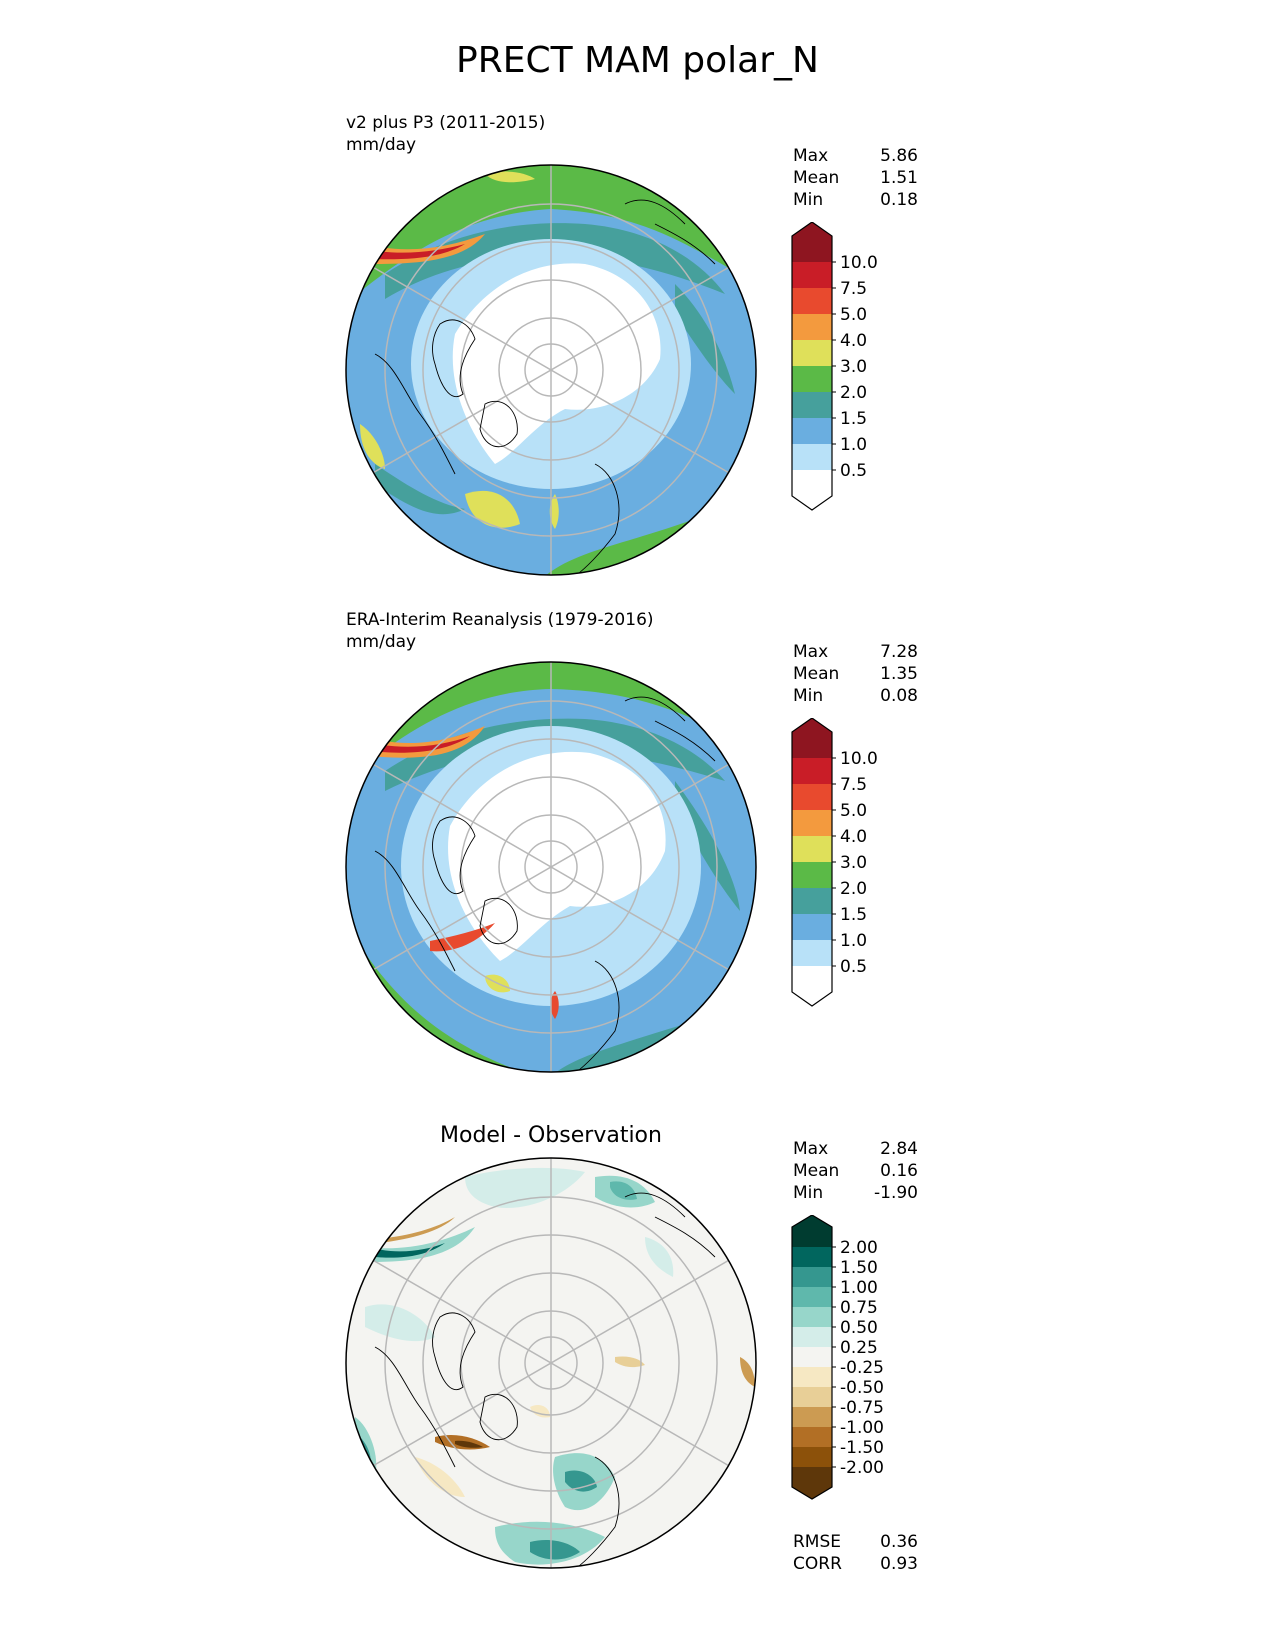  I want to click on stat-mean-value: 0.16, so click(899, 1171).